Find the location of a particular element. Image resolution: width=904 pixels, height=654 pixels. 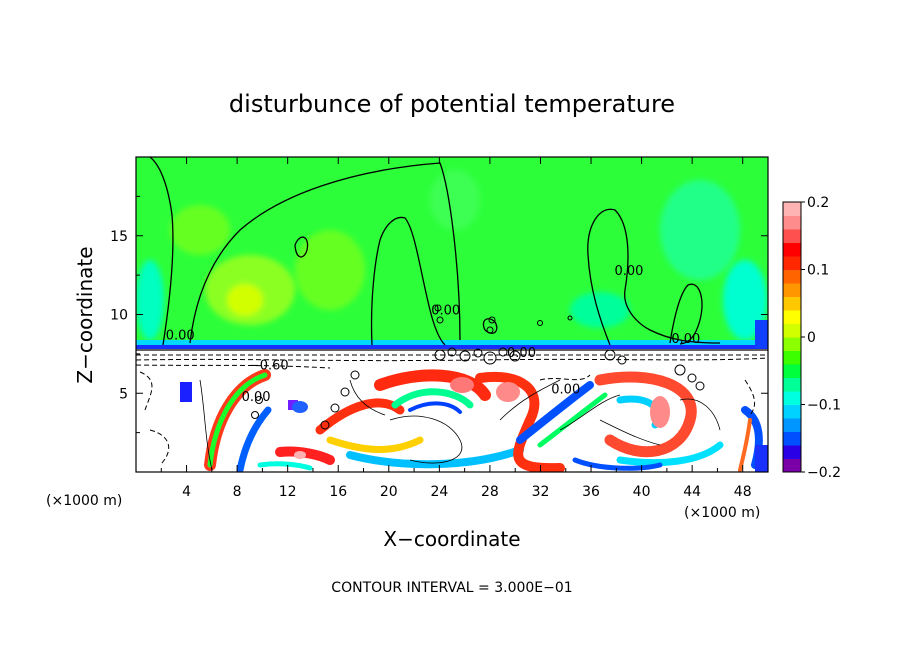

colorbar: −0.2 −0.1 0 0.1 0.2 is located at coordinates (811, 338).